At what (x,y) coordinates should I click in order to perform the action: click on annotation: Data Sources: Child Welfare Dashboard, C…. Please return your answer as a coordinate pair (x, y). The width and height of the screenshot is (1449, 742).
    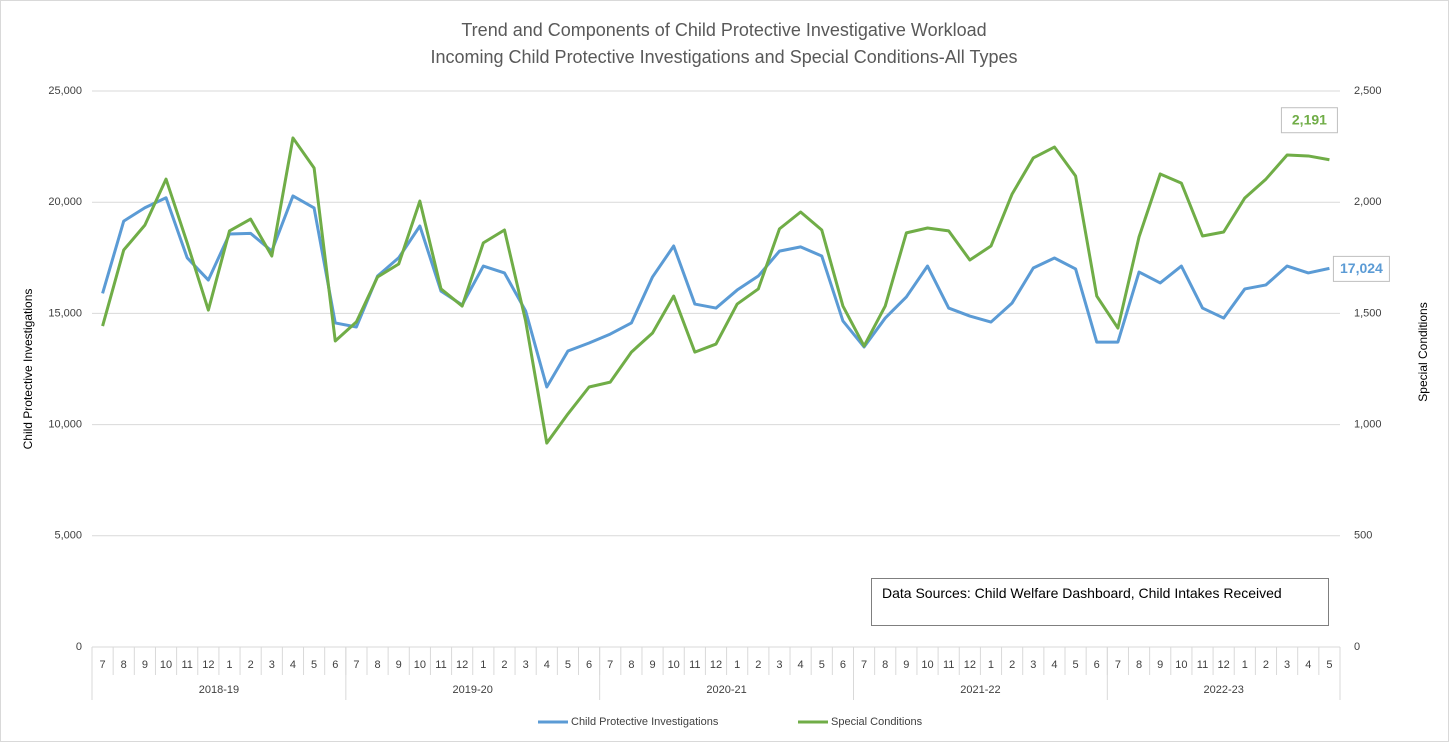
    Looking at the image, I should click on (1100, 602).